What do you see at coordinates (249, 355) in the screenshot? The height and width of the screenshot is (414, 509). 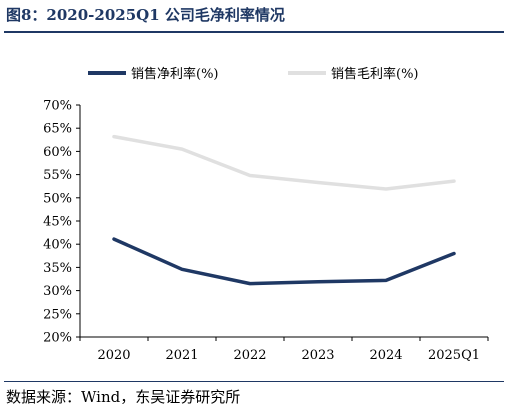 I see `x-tick-label: 2022` at bounding box center [249, 355].